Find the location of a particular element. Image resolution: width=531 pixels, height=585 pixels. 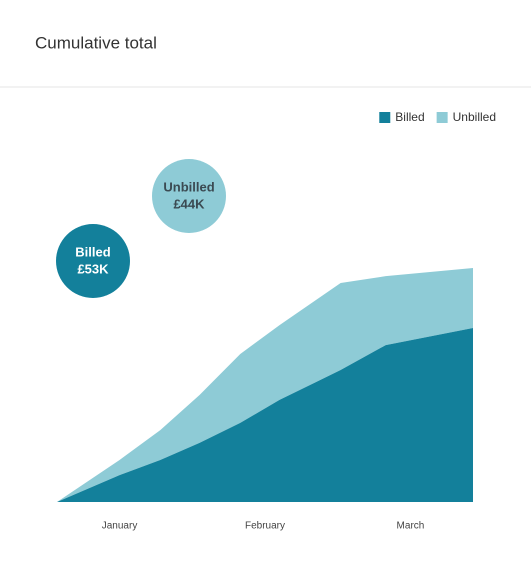

legend-label: Billed is located at coordinates (409, 117).